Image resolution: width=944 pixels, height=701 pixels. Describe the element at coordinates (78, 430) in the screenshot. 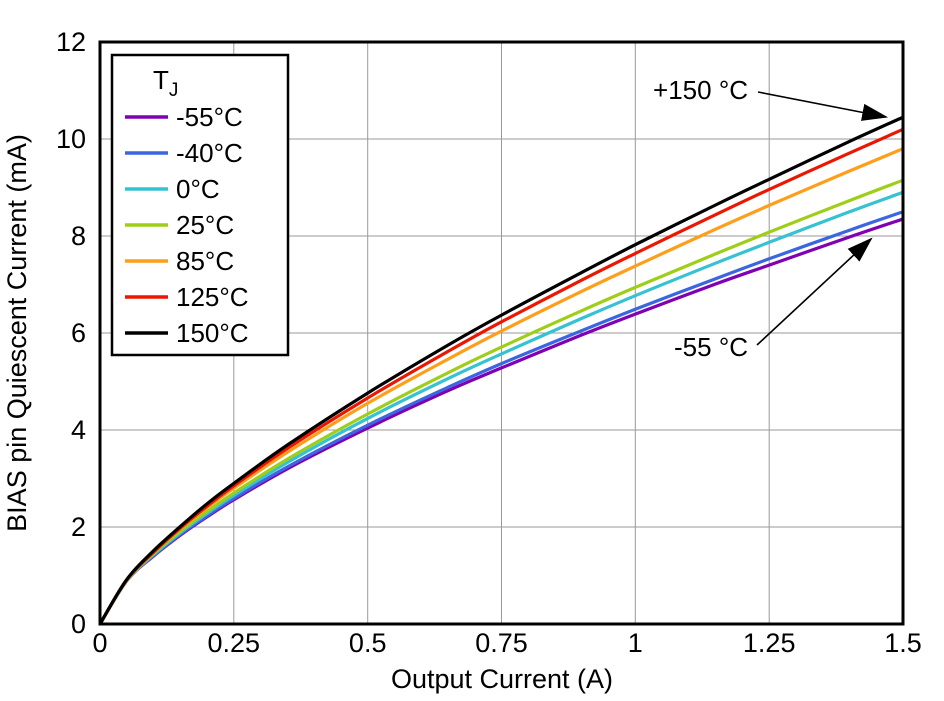

I see `y-tick-label: 4` at that location.